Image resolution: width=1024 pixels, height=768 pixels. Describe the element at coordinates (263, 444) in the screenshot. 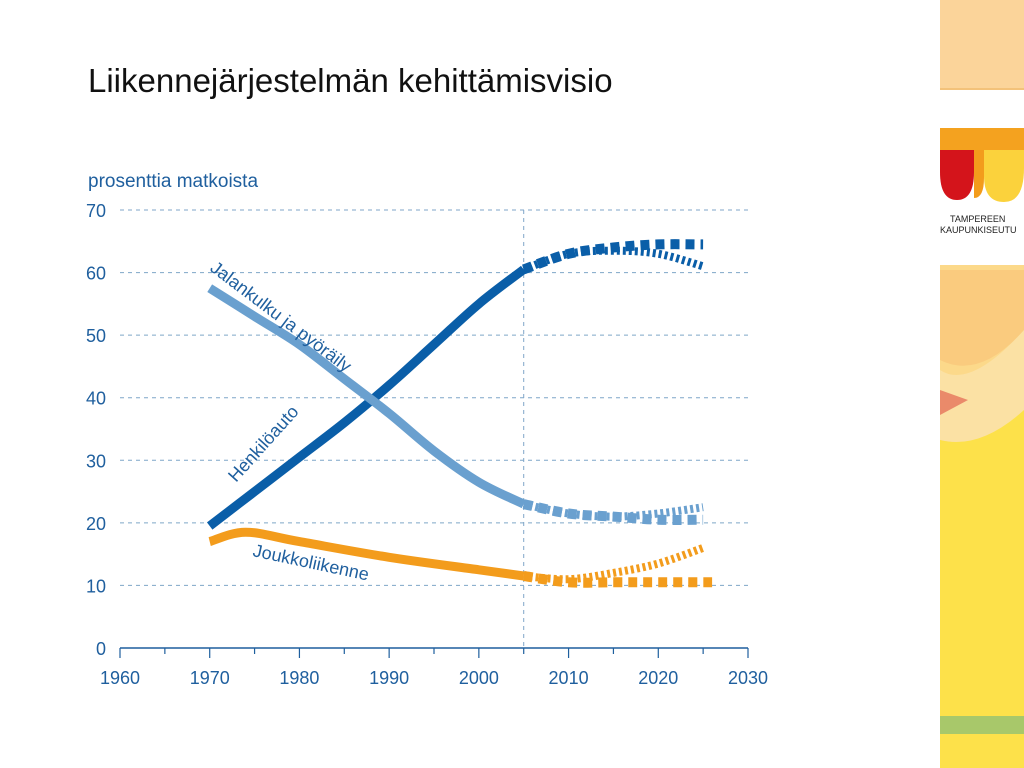

I see `series-label-car: Henkilöauto` at that location.